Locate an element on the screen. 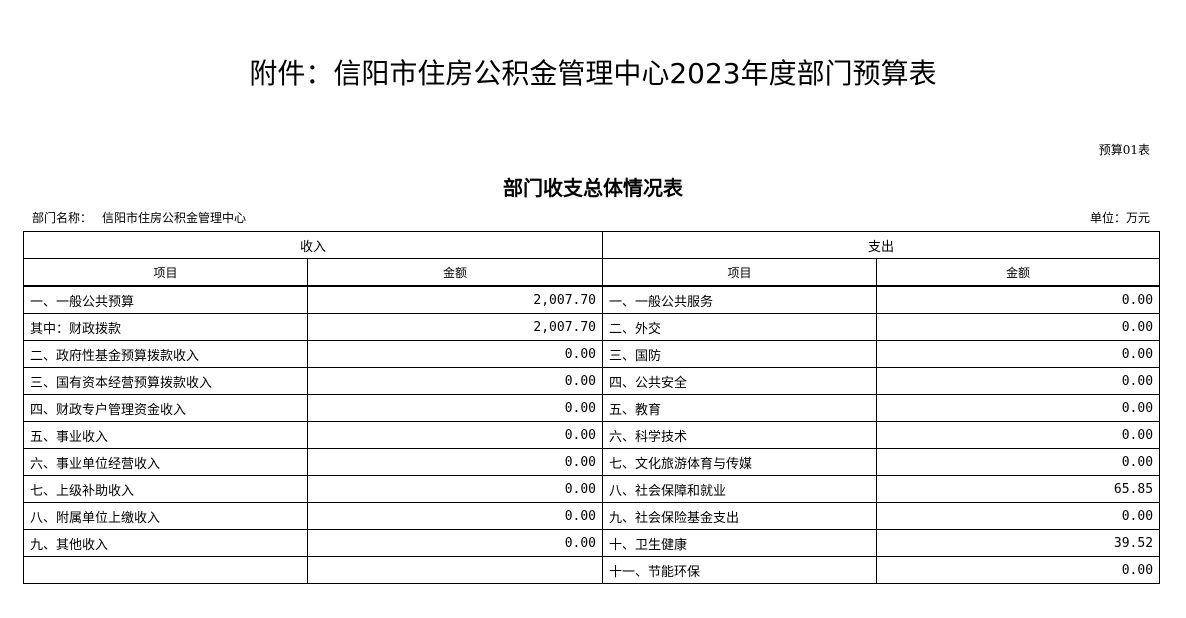 The height and width of the screenshot is (618, 1186). table-title: 部门收支总体情况表 is located at coordinates (593, 188).